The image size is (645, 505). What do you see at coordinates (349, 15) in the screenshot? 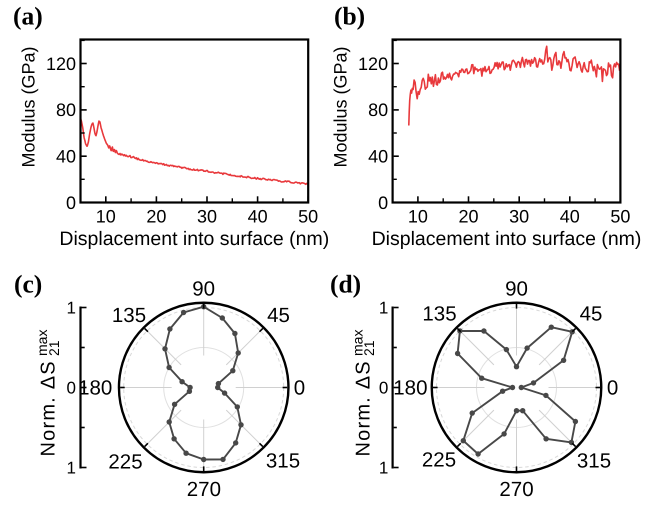
I see `svg-text: (b)` at bounding box center [349, 15].